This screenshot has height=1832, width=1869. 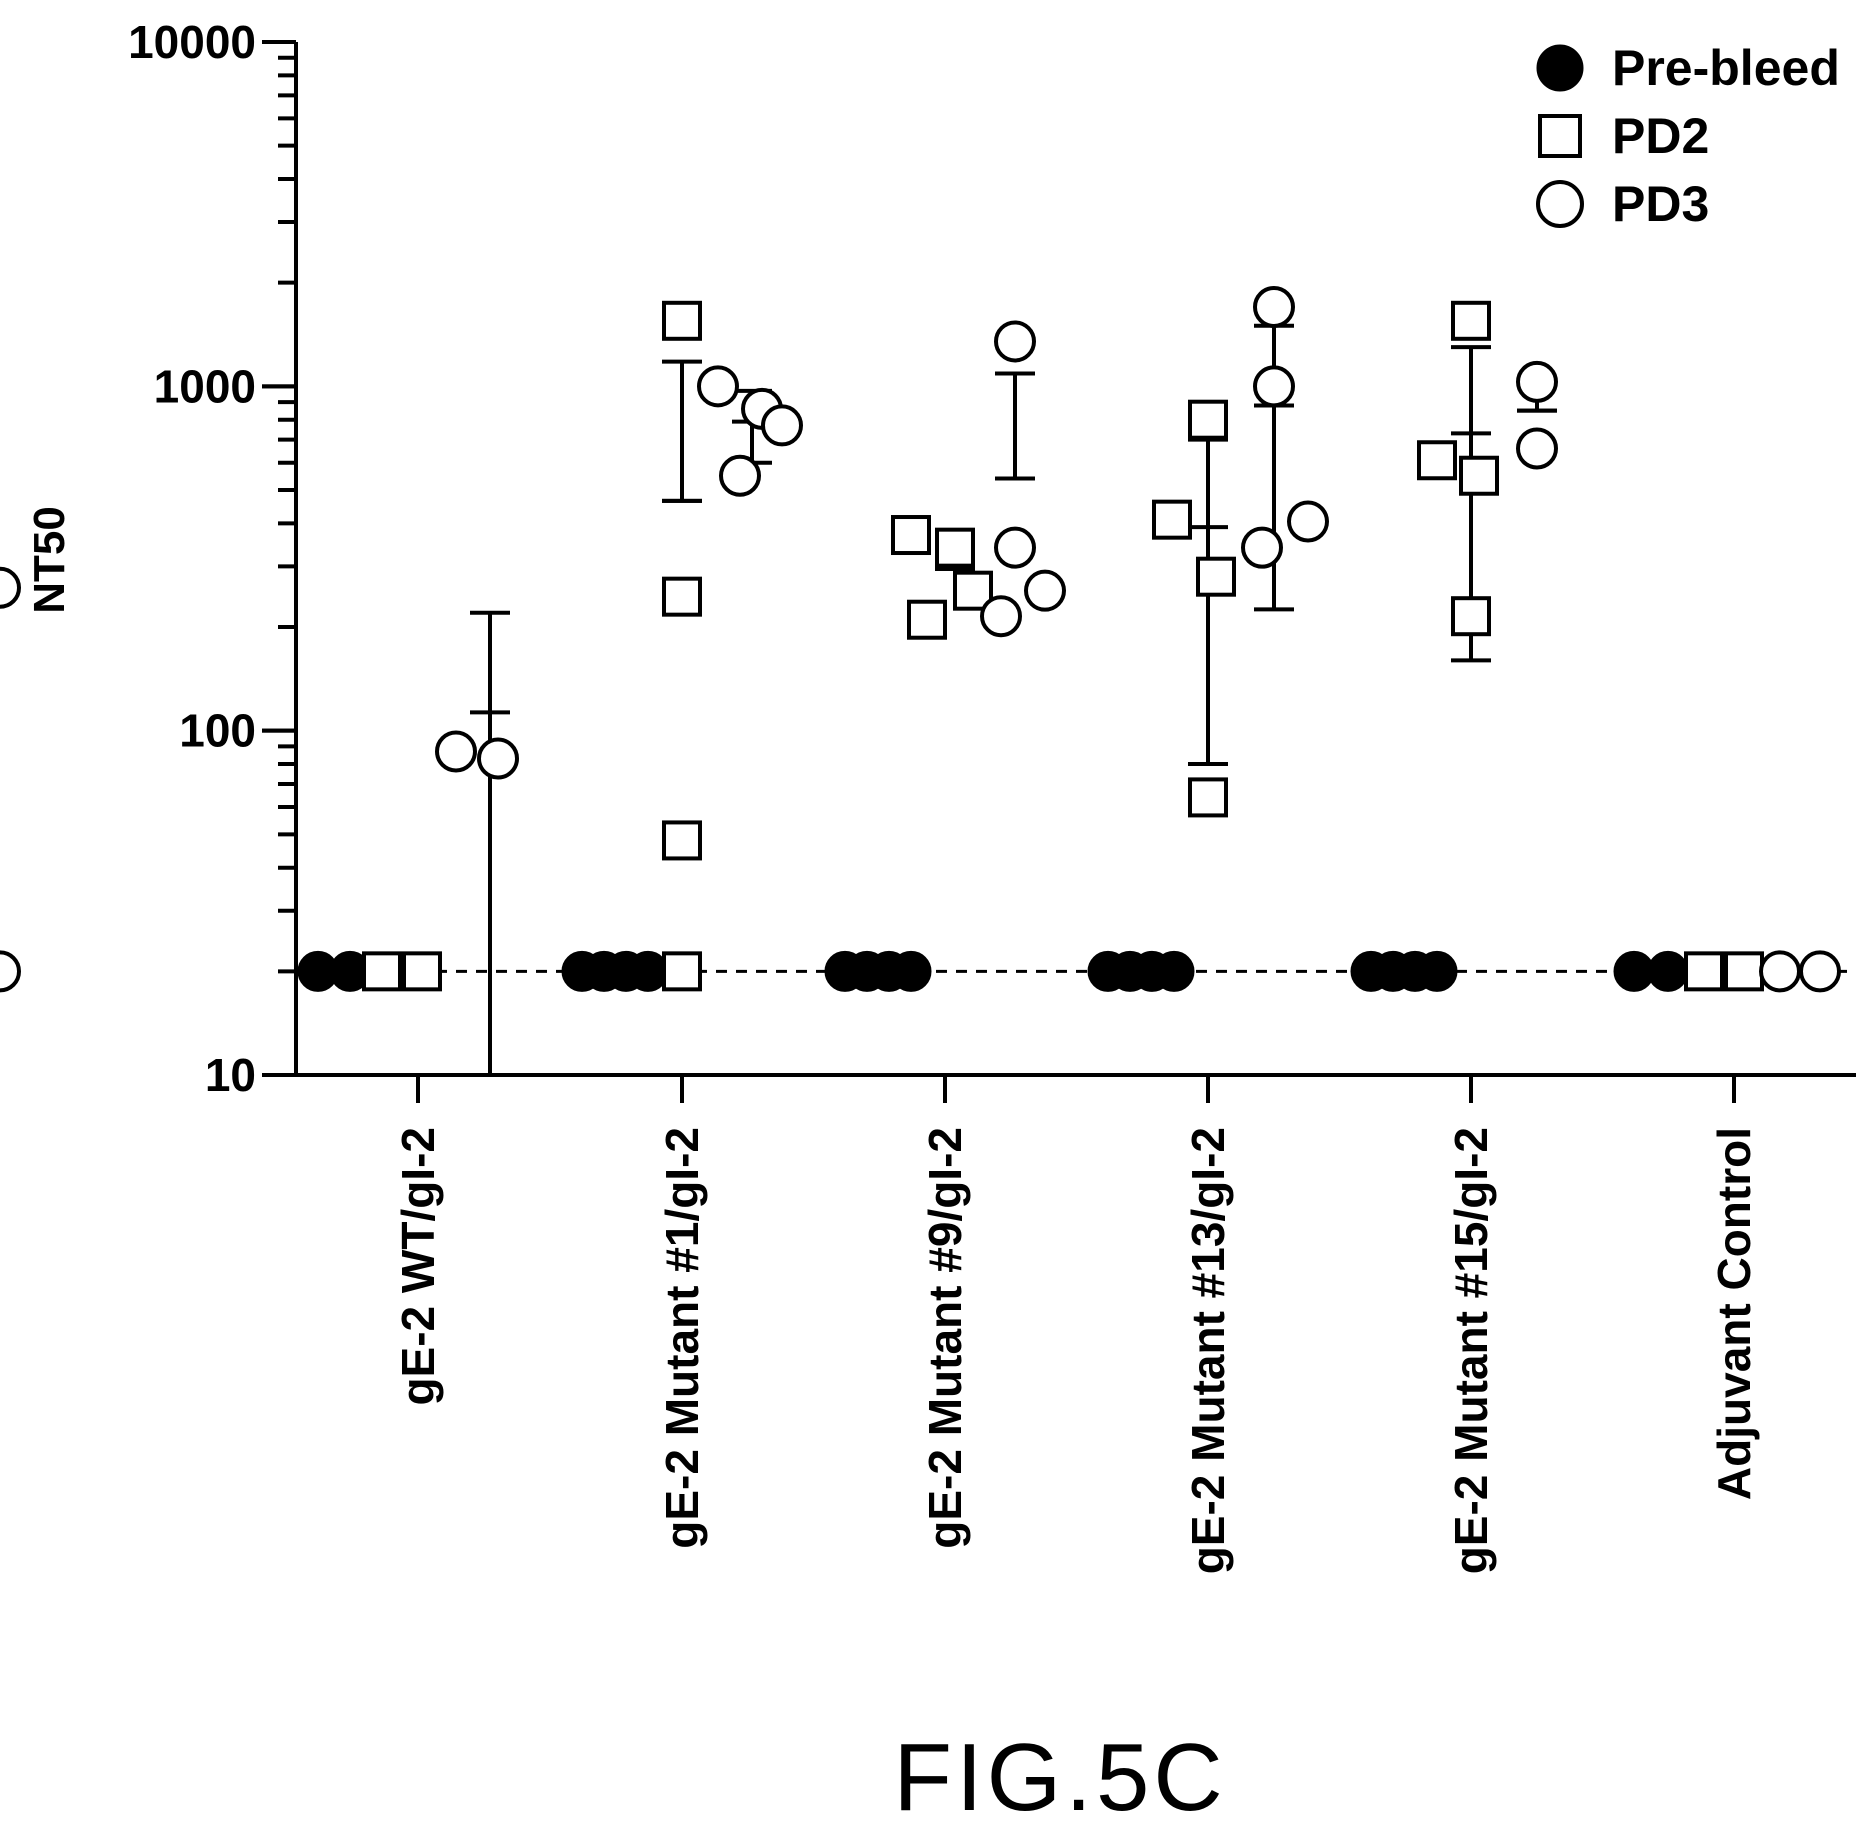 What do you see at coordinates (945, 1338) in the screenshot?
I see `x-tick-label: gE-2 Mutant #9/gI-2` at bounding box center [945, 1338].